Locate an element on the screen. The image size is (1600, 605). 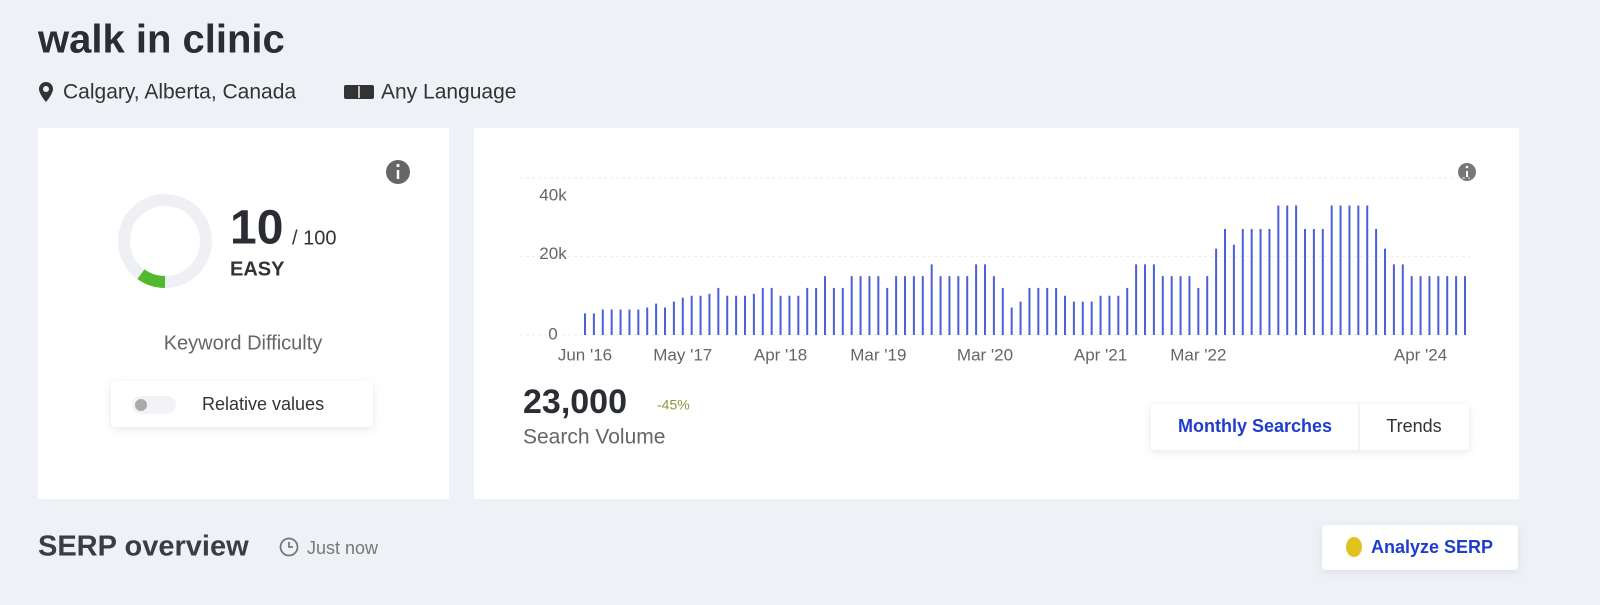
volume-change: -45% is located at coordinates (673, 405).